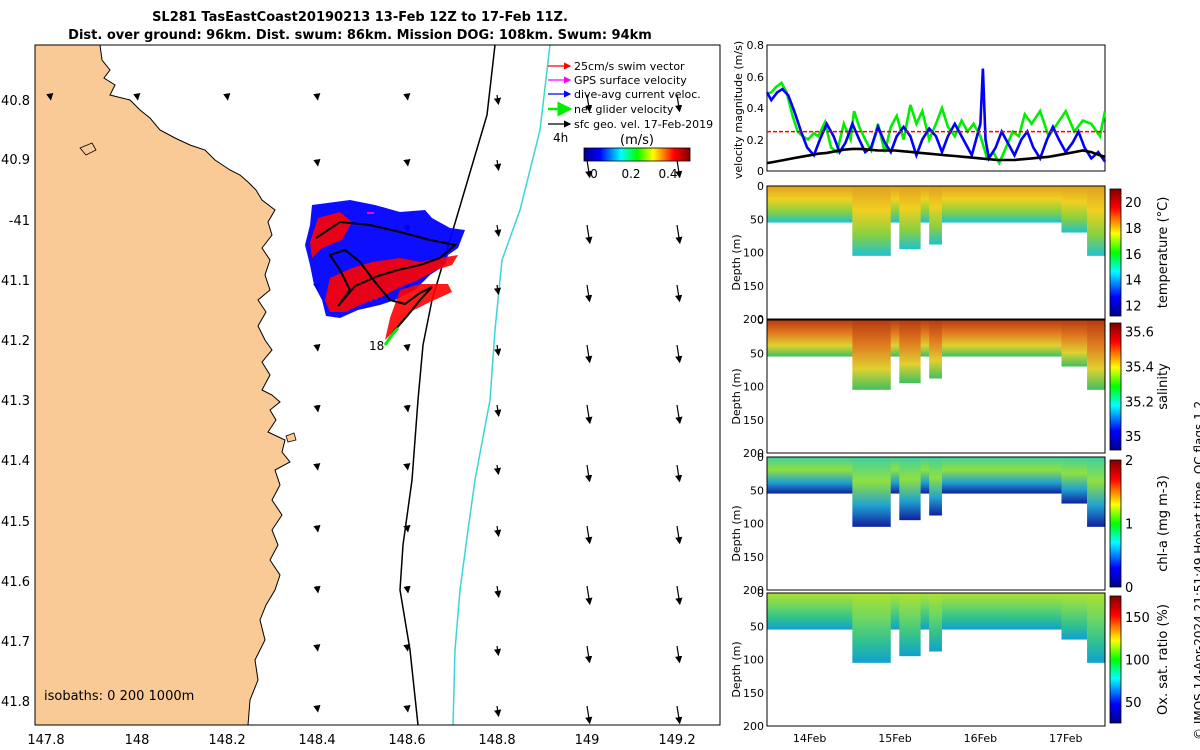 Image resolution: width=1200 pixels, height=750 pixels. I want to click on legend-gps-velocity: GPS surface velocity, so click(630, 80).